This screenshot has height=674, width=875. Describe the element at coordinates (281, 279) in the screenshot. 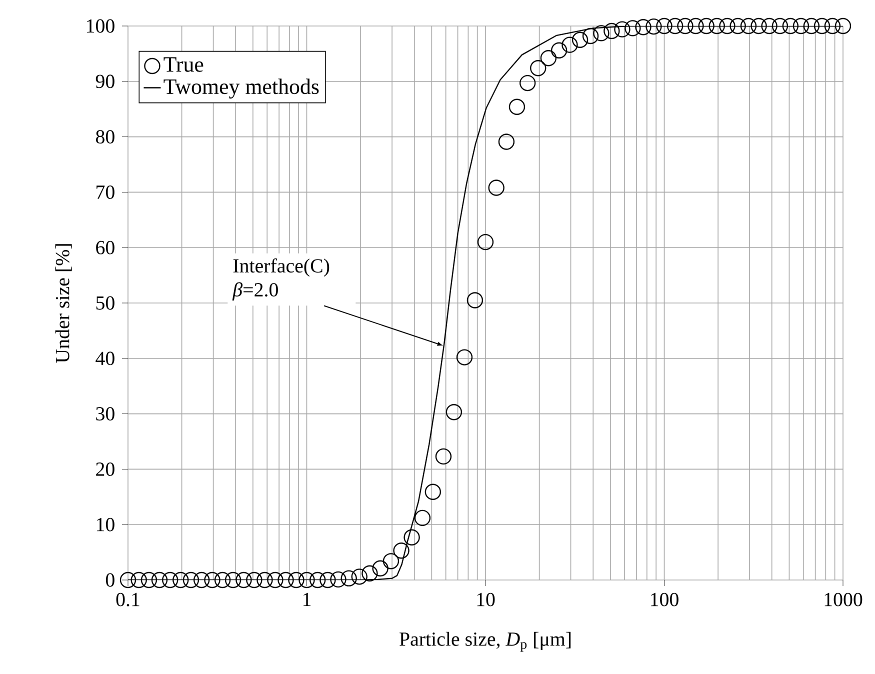

I see `annotation: Interface(C) β=2.0` at that location.